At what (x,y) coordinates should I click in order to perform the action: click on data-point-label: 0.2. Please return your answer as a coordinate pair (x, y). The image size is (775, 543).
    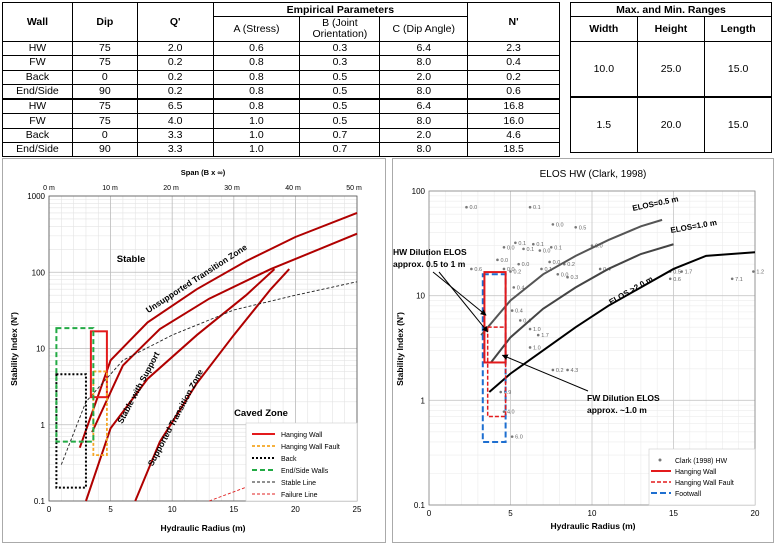
    Looking at the image, I should click on (571, 265).